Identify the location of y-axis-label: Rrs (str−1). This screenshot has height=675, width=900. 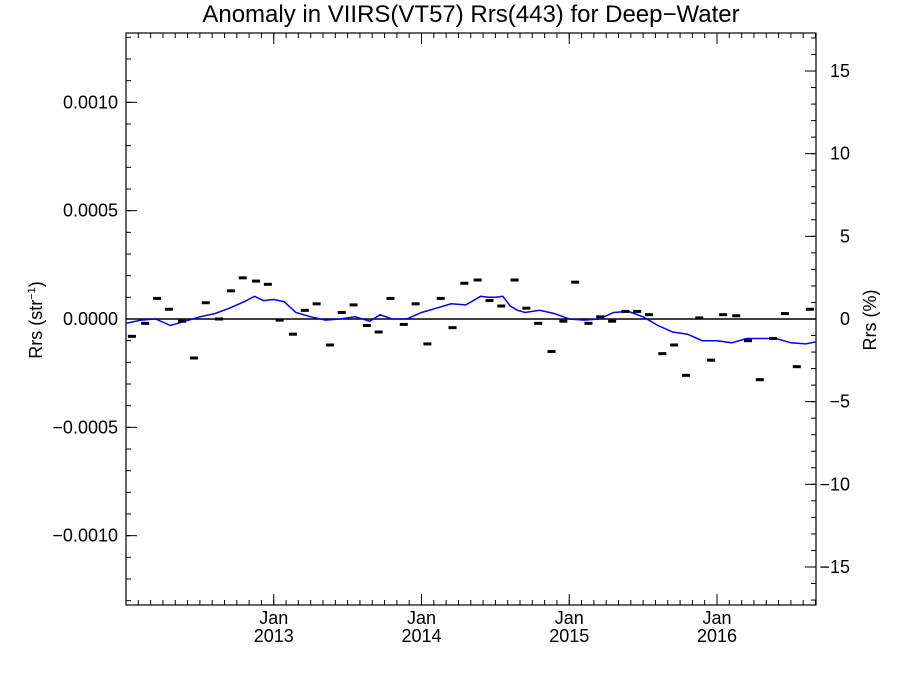
(36, 320).